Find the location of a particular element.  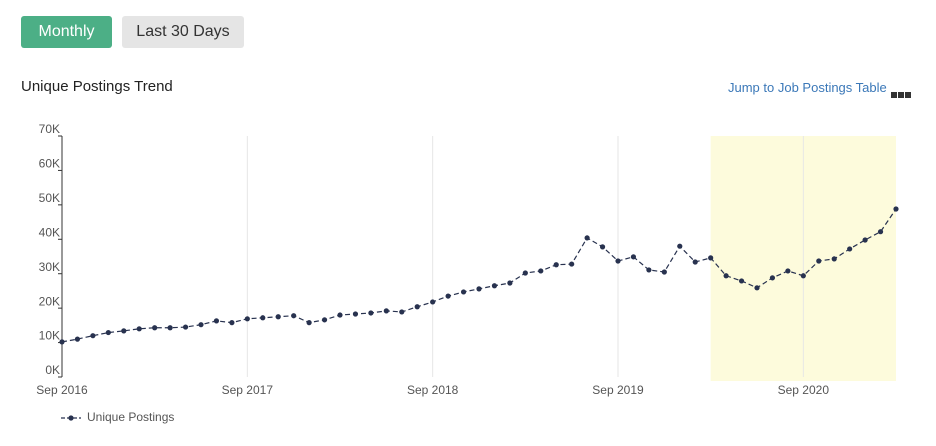

x-tick-label: Sep 2018 is located at coordinates (433, 390).